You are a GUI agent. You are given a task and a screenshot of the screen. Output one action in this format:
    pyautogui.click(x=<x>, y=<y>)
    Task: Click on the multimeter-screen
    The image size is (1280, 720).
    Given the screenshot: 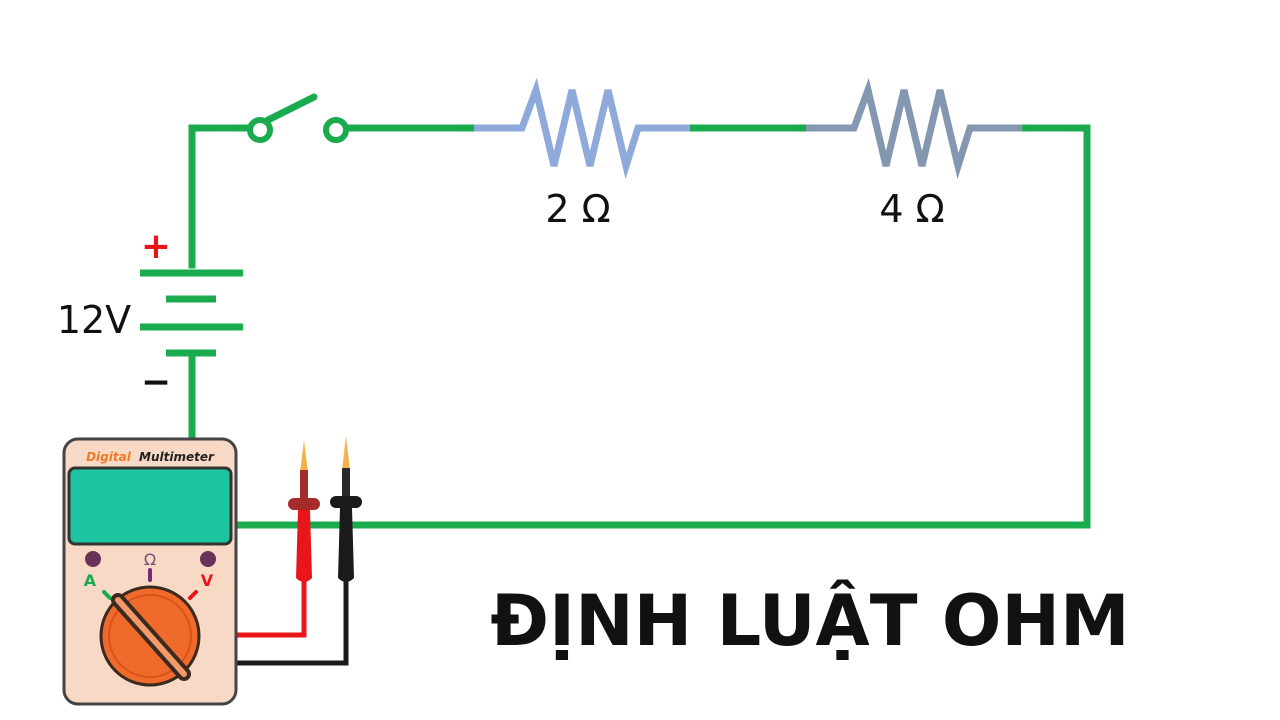 What is the action you would take?
    pyautogui.click(x=150, y=506)
    